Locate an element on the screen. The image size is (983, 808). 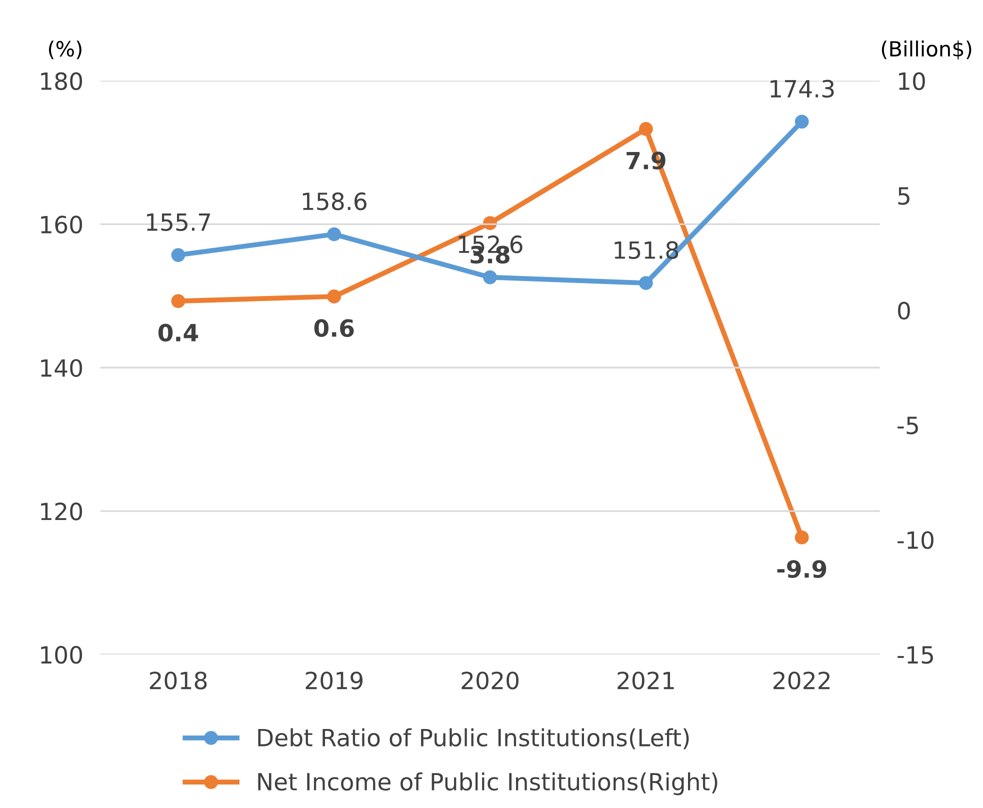
legend-label: Debt Ratio of Public Institutions(Left) is located at coordinates (473, 739).